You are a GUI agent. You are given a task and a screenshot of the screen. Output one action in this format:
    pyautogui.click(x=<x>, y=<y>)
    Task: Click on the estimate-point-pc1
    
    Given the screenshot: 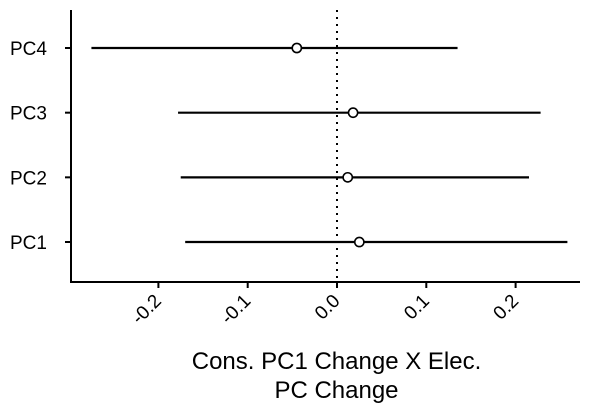 What is the action you would take?
    pyautogui.click(x=359, y=242)
    